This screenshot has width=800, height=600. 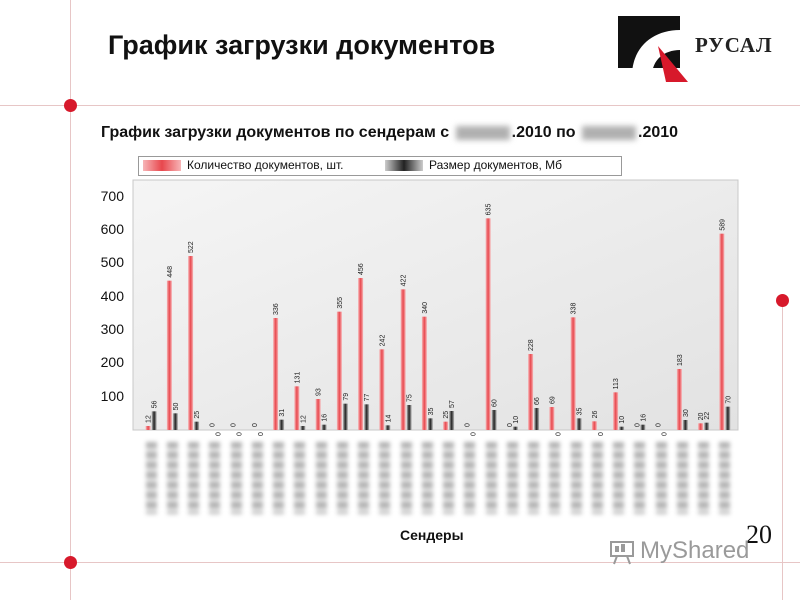 I want to click on data-label-documents: 228, so click(x=531, y=345).